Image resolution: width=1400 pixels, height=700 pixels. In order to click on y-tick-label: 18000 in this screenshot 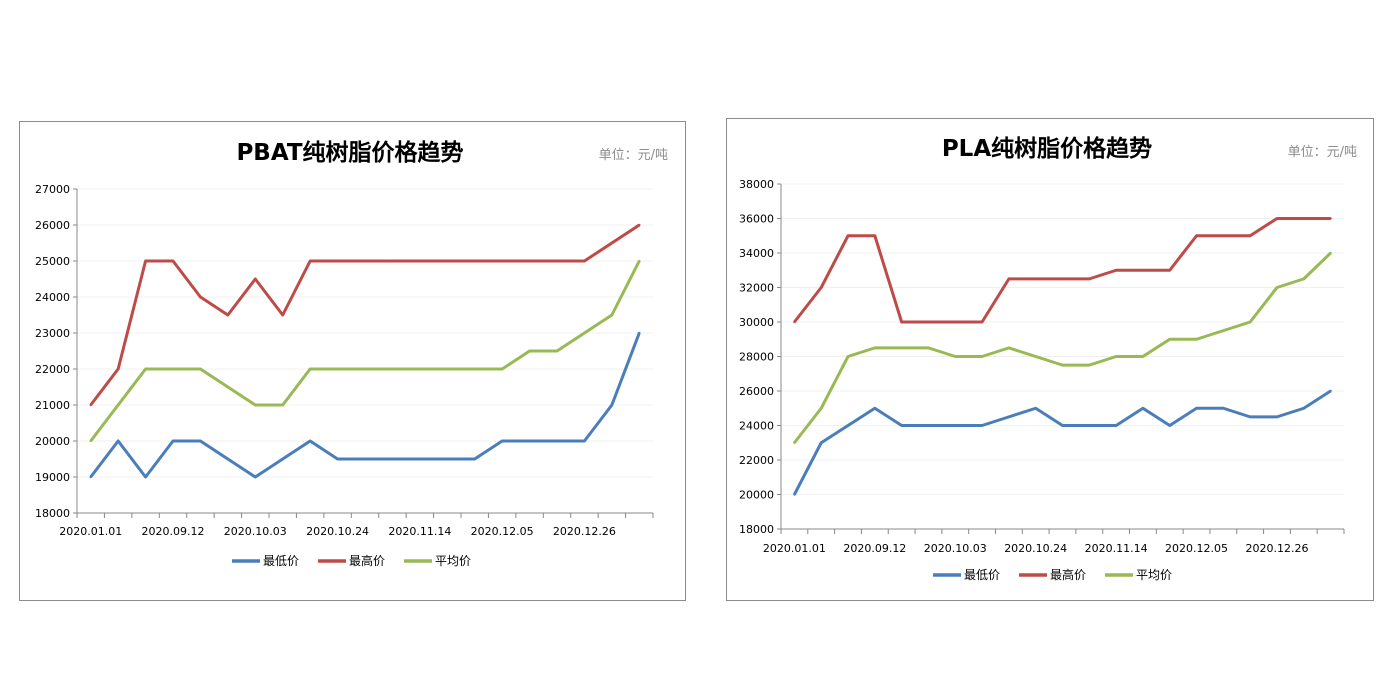, I will do `click(756, 529)`.